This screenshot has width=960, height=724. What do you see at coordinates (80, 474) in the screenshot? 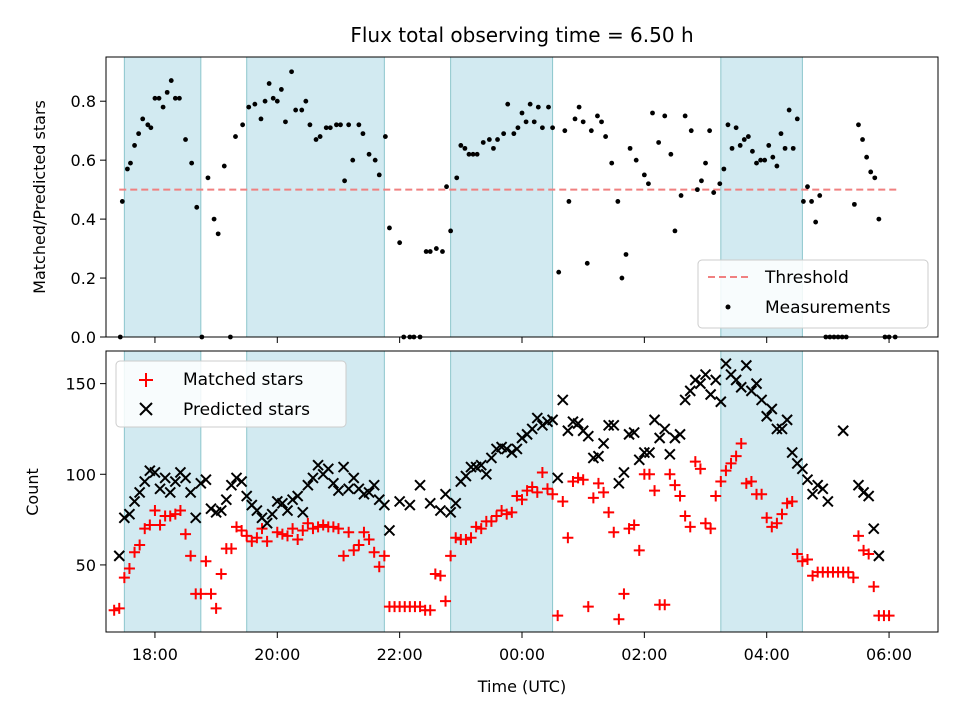
I see `y-tick-label: 100` at bounding box center [80, 474].